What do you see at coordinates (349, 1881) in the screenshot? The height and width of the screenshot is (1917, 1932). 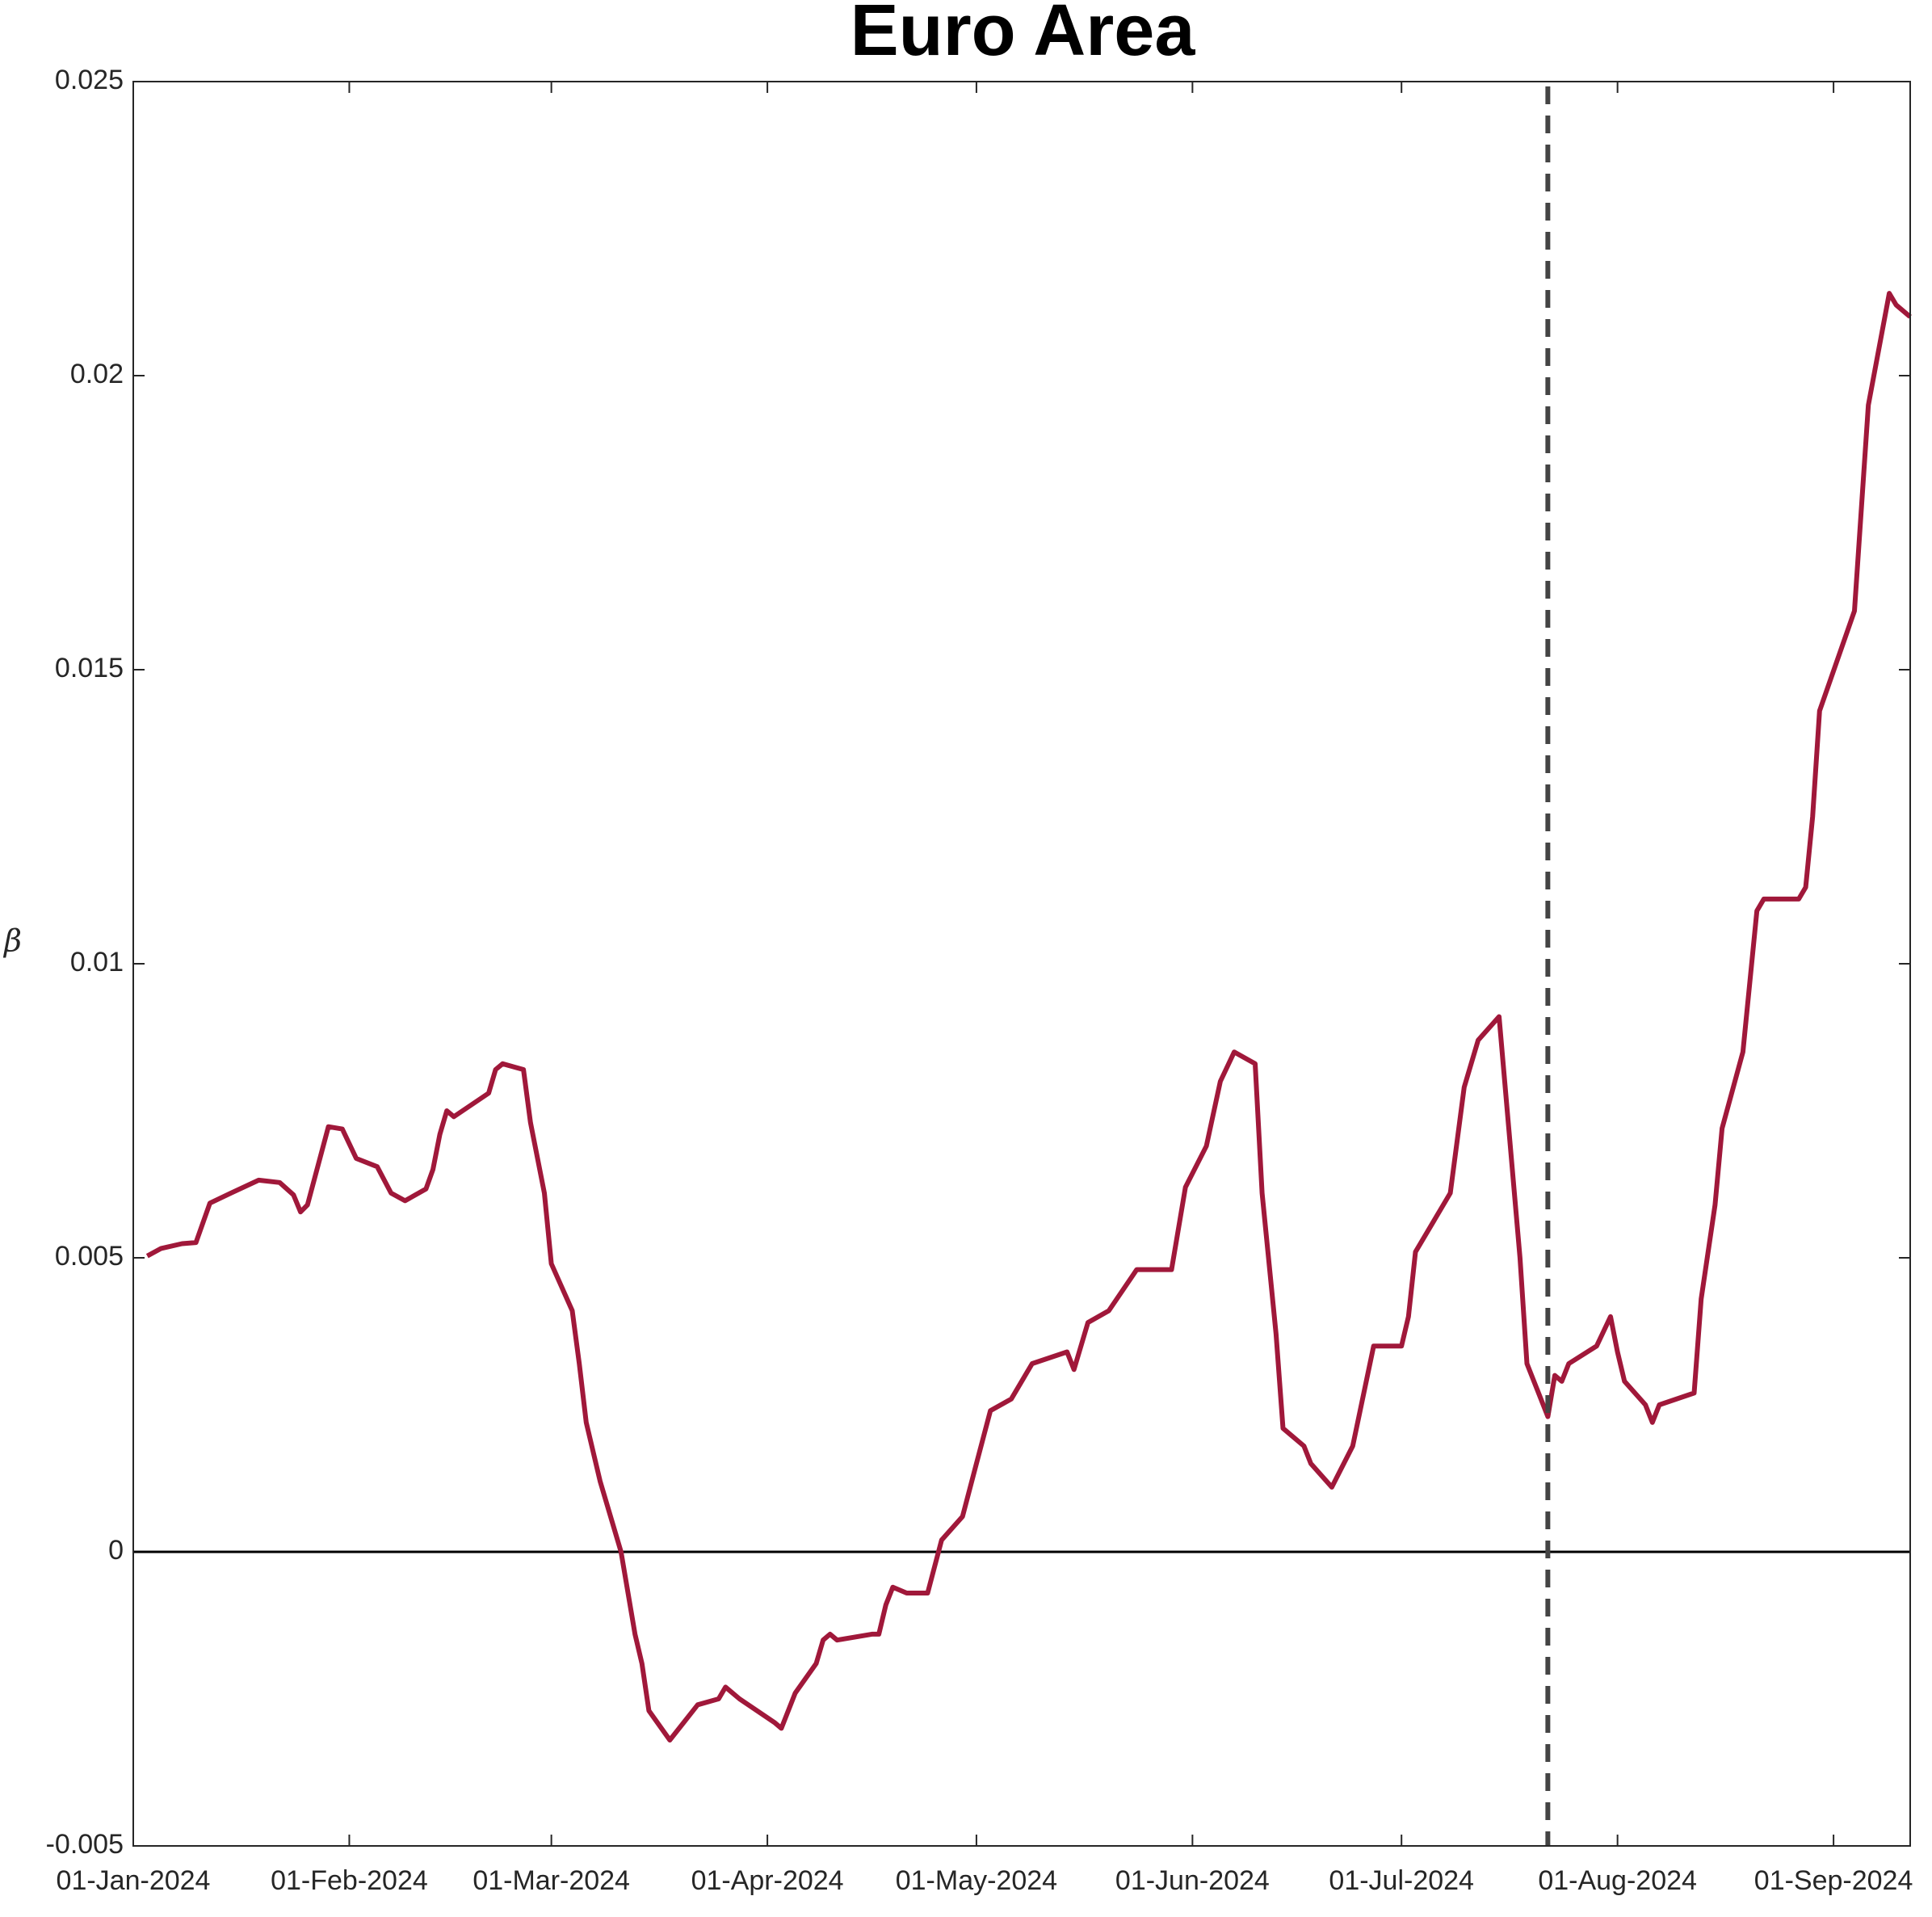 I see `x-tick-label: 01-Feb-2024` at bounding box center [349, 1881].